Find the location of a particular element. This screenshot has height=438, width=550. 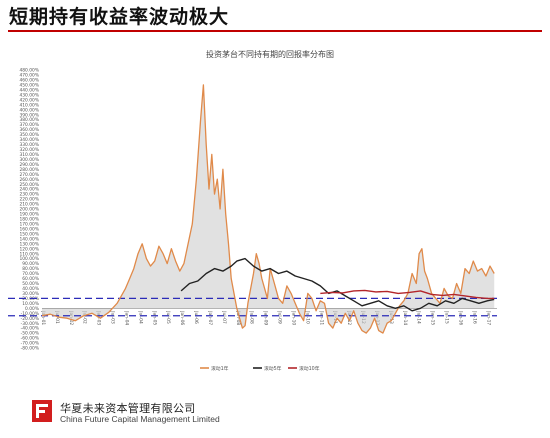

y-tick-label: -30.00% is located at coordinates (30, 324).